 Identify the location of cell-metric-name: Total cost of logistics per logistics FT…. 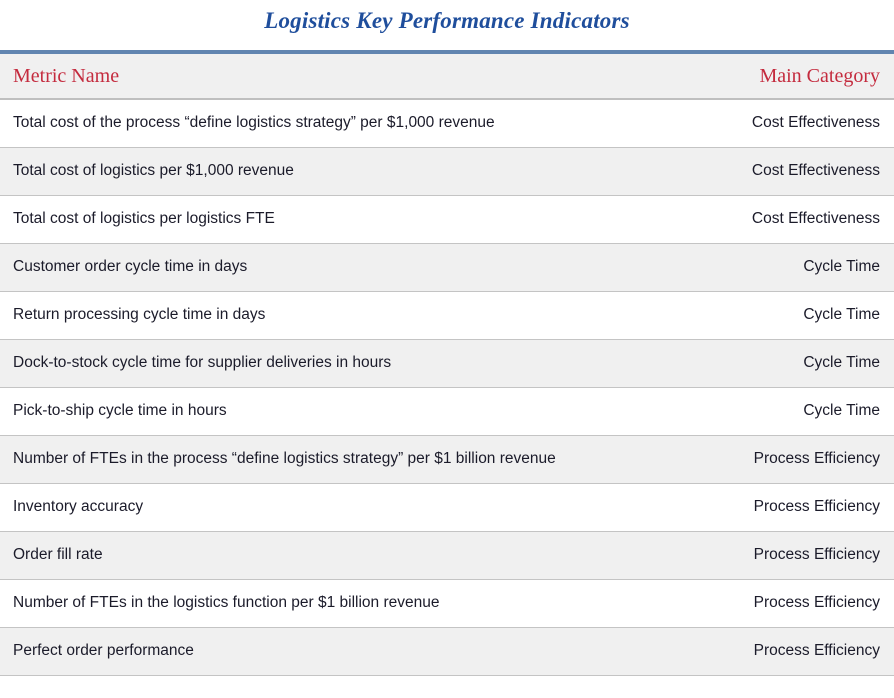
(144, 218).